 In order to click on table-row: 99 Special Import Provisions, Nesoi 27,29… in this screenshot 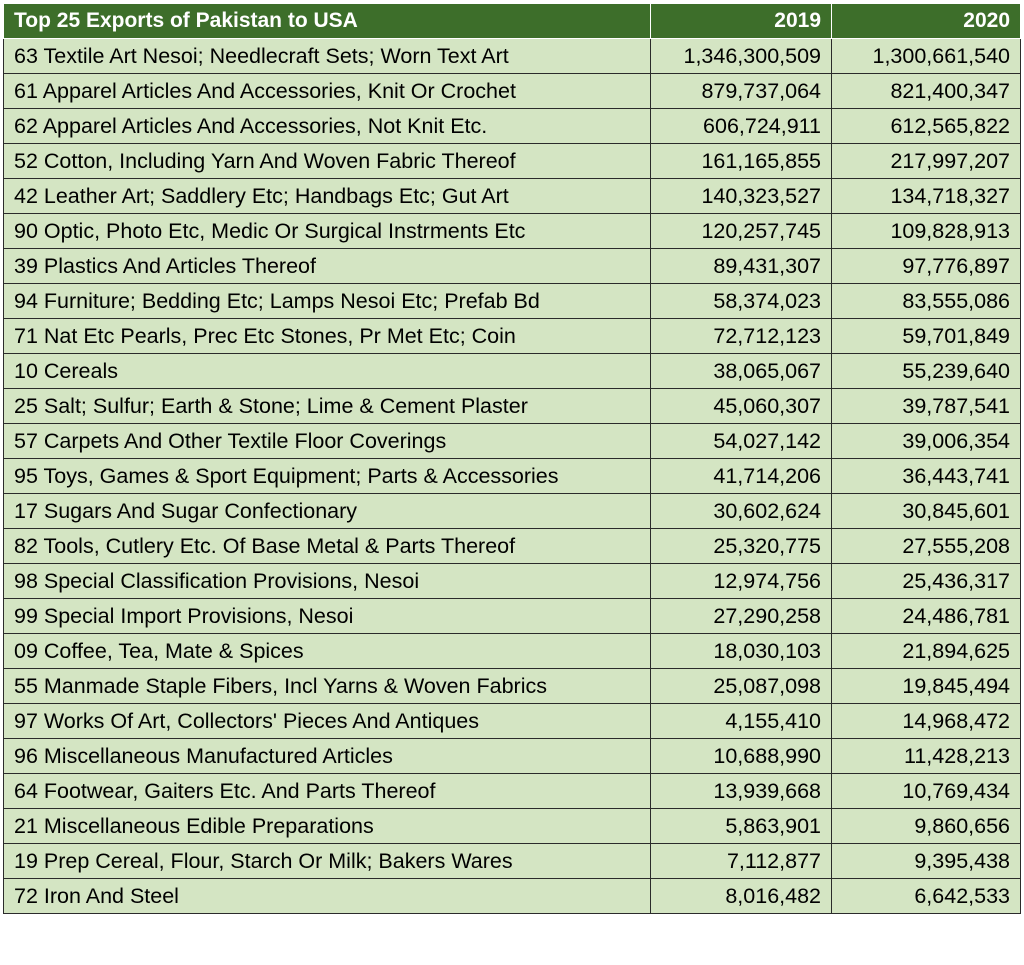, I will do `click(512, 616)`.